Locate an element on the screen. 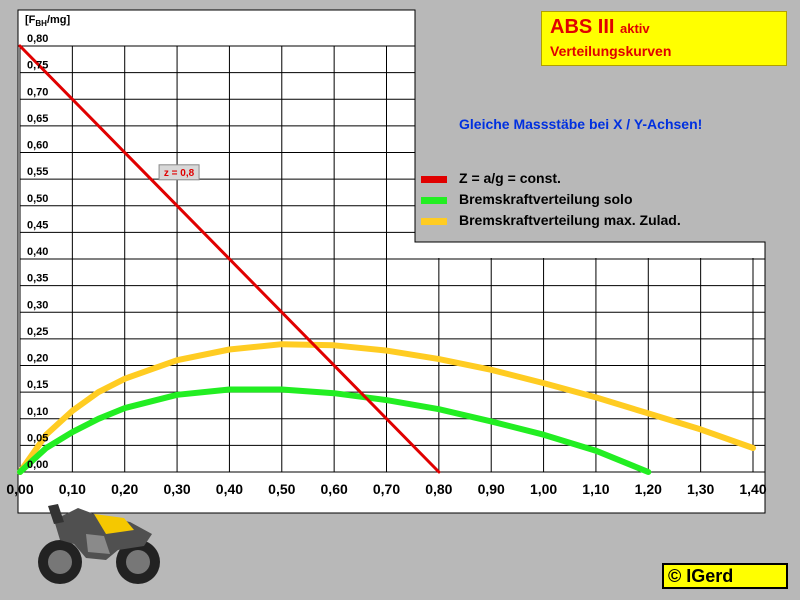 This screenshot has height=600, width=800. x-tick-label-0: 0,00 is located at coordinates (19, 489).